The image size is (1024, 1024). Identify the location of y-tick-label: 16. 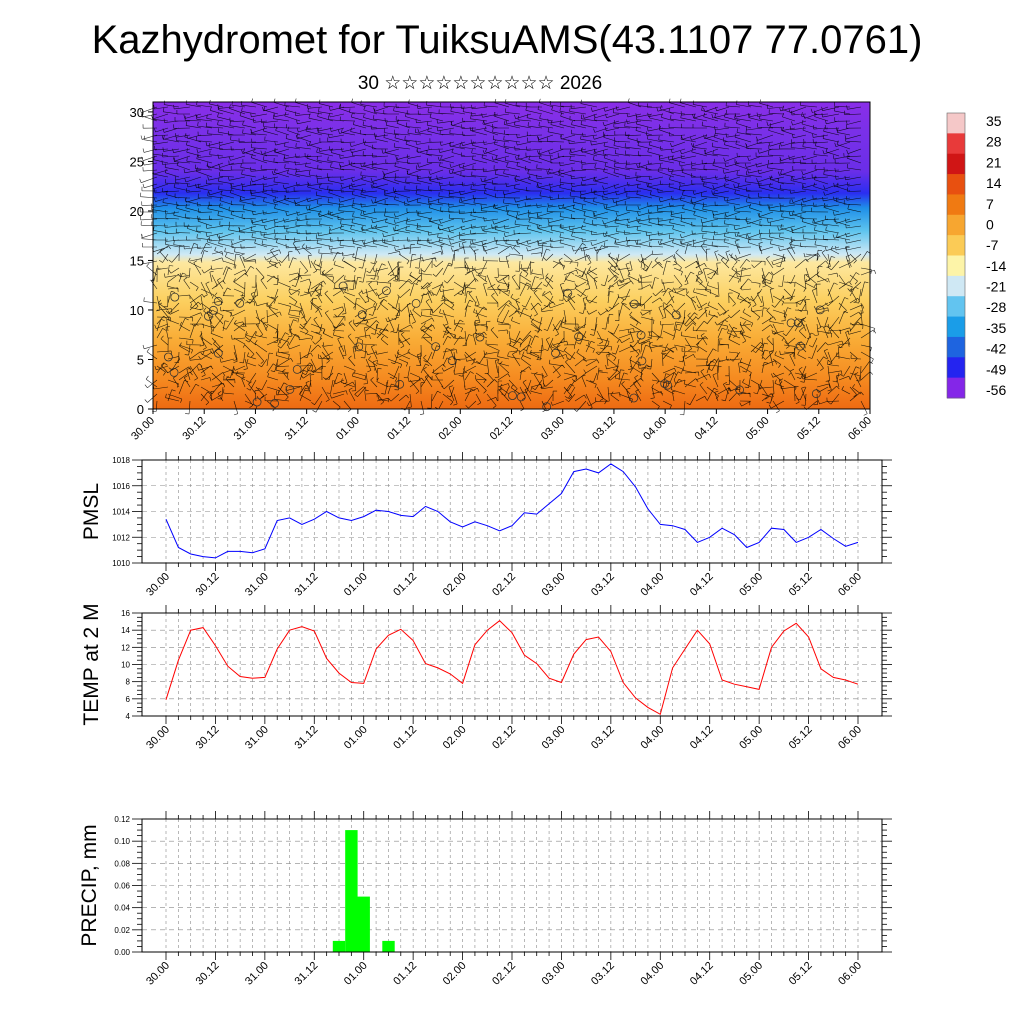
(125, 613).